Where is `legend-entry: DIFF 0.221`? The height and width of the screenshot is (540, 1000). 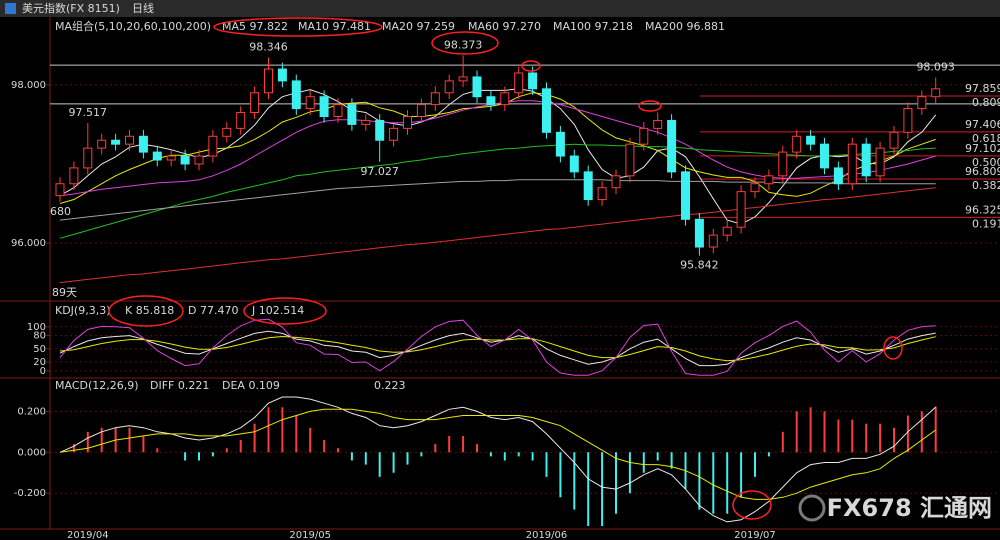
legend-entry: DIFF 0.221 is located at coordinates (179, 385).